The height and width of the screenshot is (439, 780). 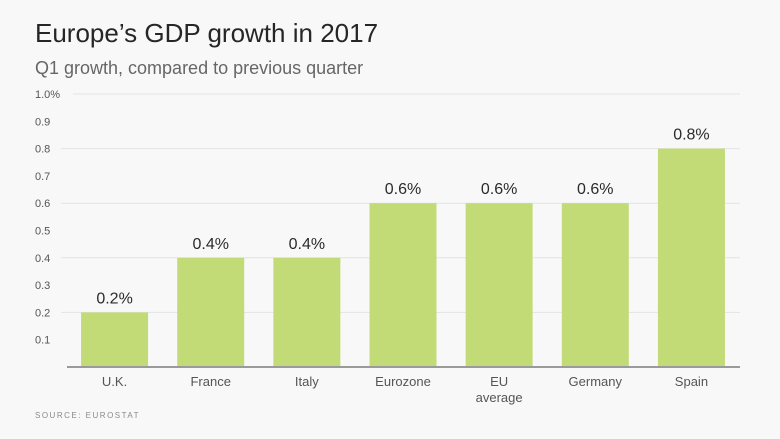 I want to click on y-tick-label: 0.3, so click(x=42, y=286).